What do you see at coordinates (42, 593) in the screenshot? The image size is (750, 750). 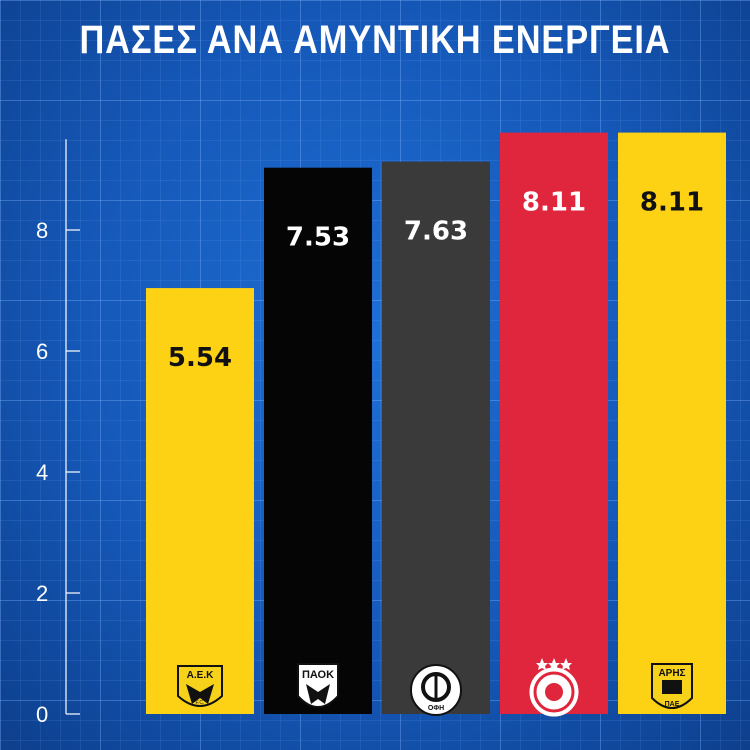 I see `y-tick-label: 2` at bounding box center [42, 593].